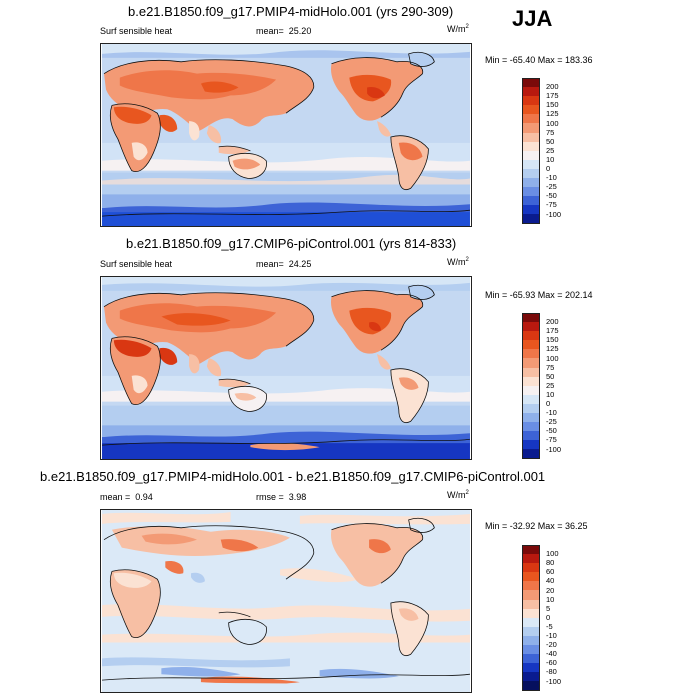 The height and width of the screenshot is (700, 700). I want to click on colorbar-tick-label: 40, so click(550, 581).